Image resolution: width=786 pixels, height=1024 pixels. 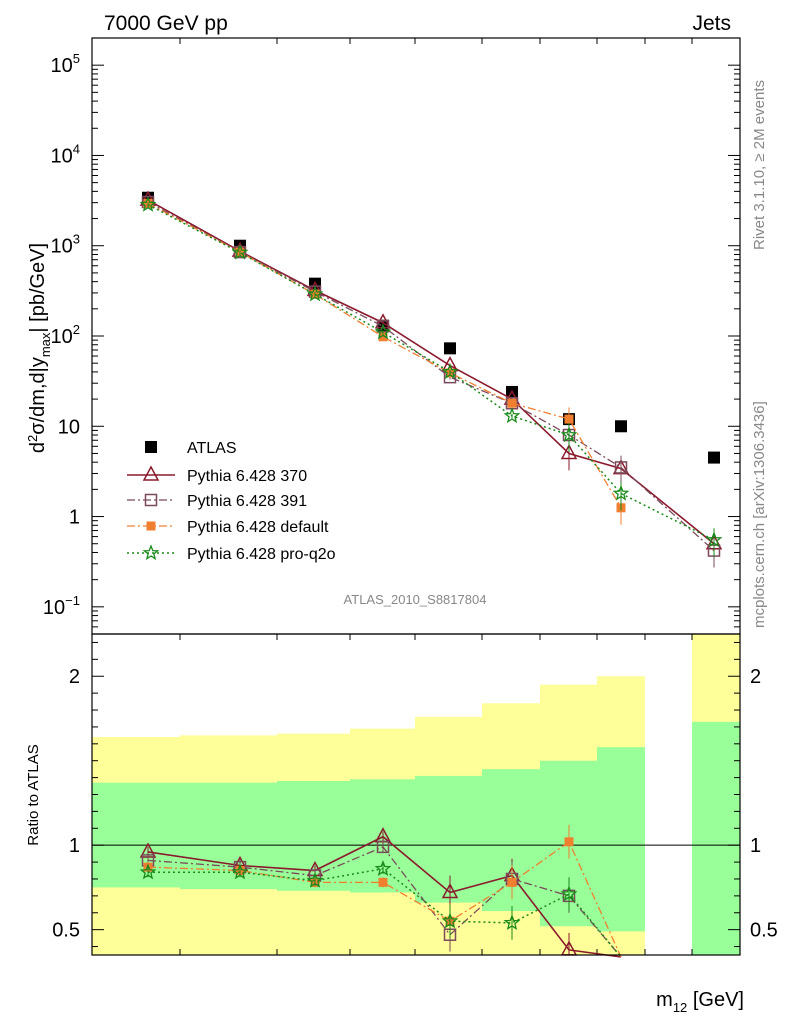 I want to click on ratio-y-tick-label: 2, so click(x=74, y=677).